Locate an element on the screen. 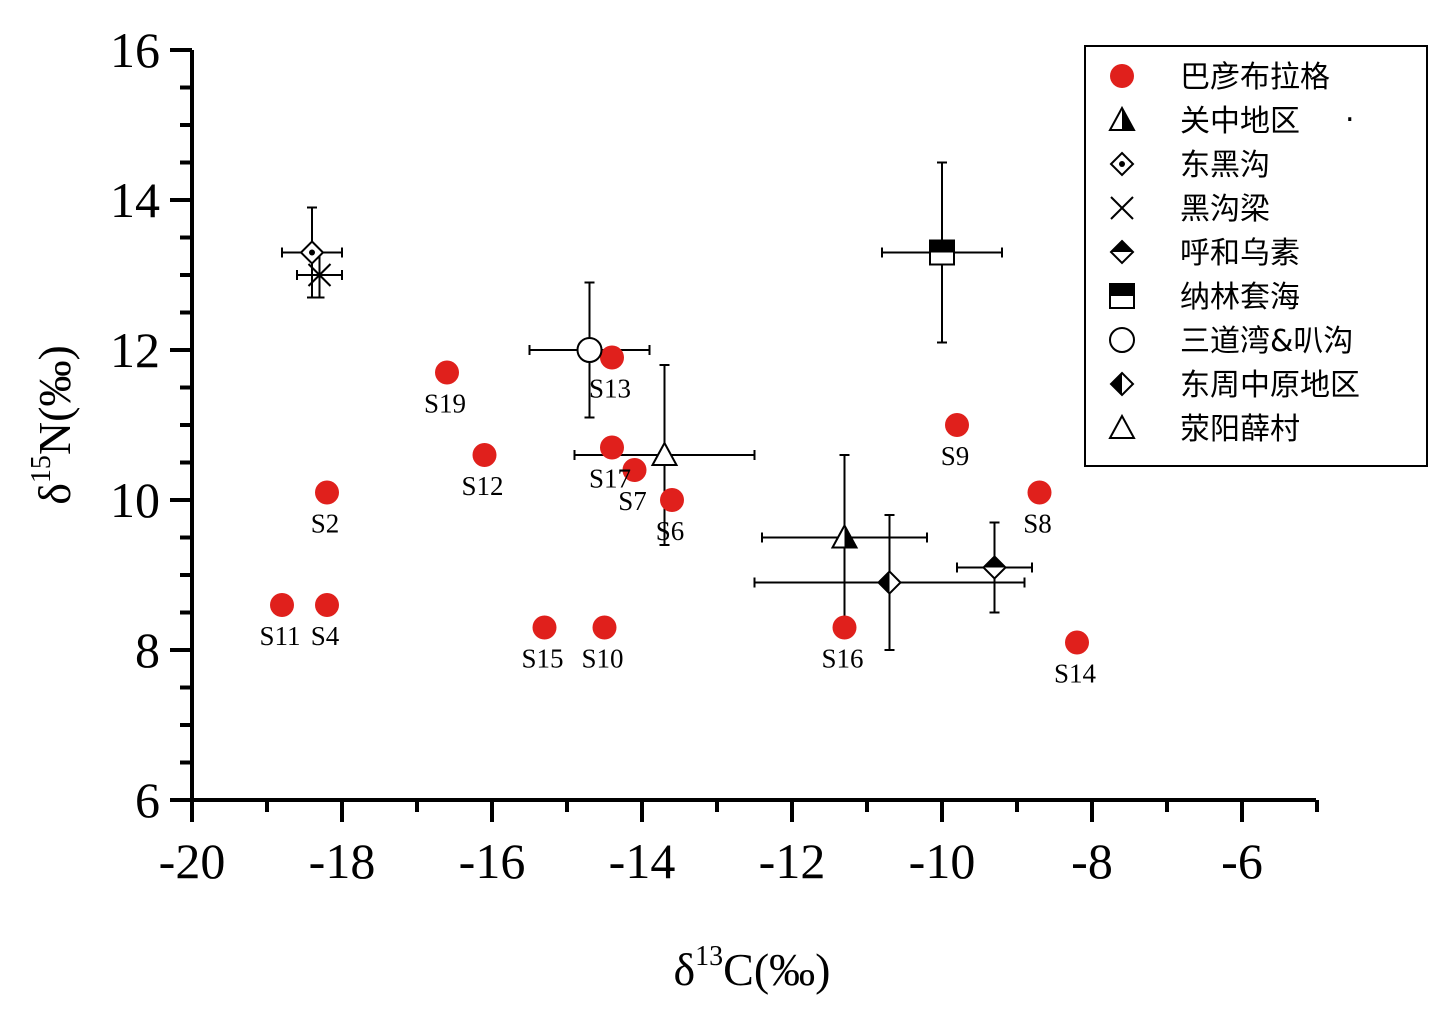 The height and width of the screenshot is (1010, 1452). point-s7 is located at coordinates (634, 470).